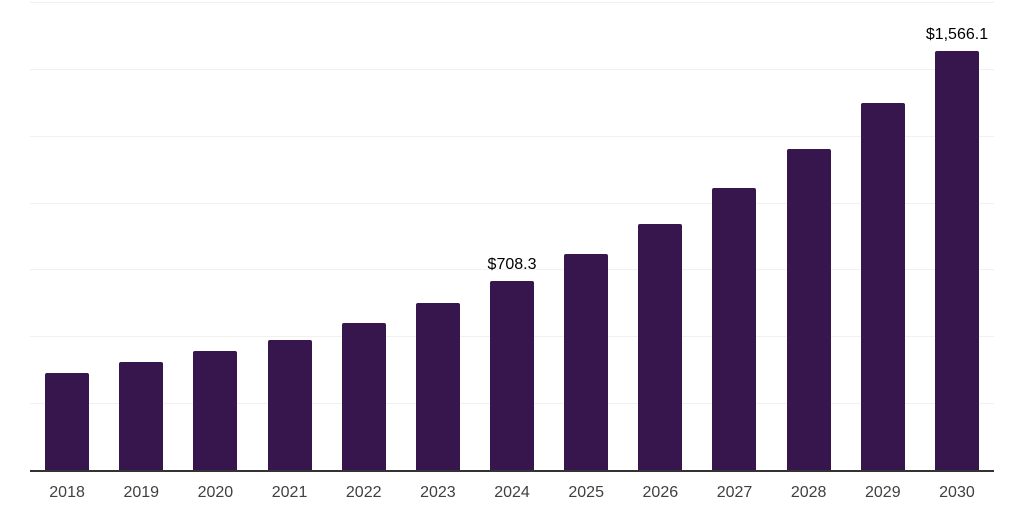 The height and width of the screenshot is (512, 1024). I want to click on bar-2029, so click(882, 286).